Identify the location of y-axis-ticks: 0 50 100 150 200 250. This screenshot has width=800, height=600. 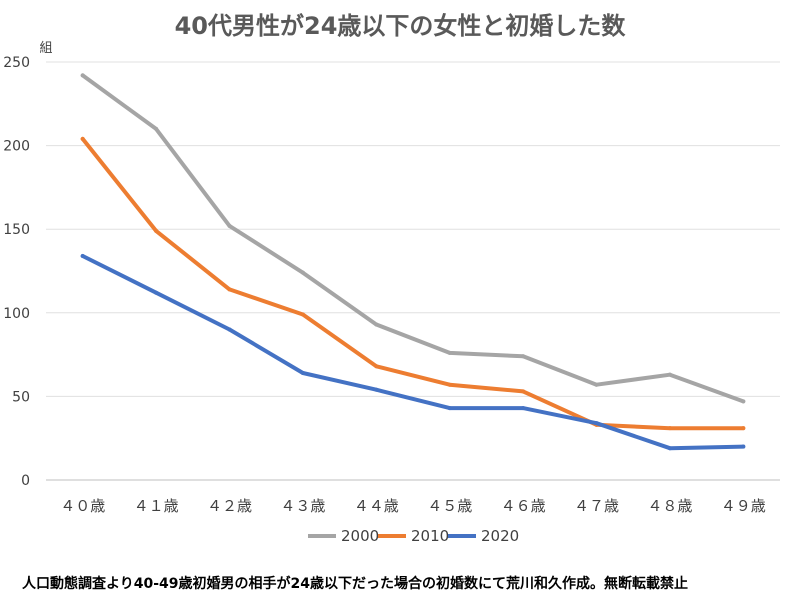
(16, 272).